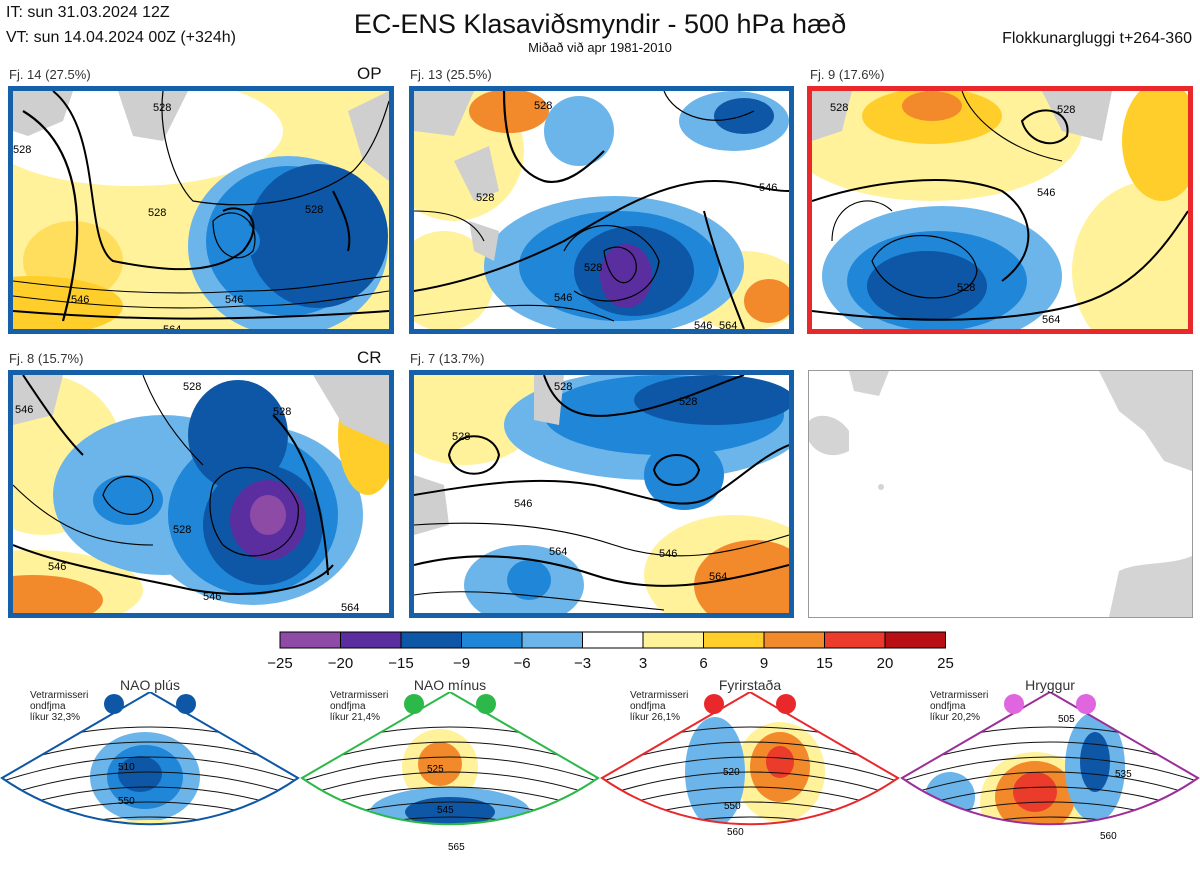  What do you see at coordinates (1000, 494) in the screenshot?
I see `empty-map-panel` at bounding box center [1000, 494].